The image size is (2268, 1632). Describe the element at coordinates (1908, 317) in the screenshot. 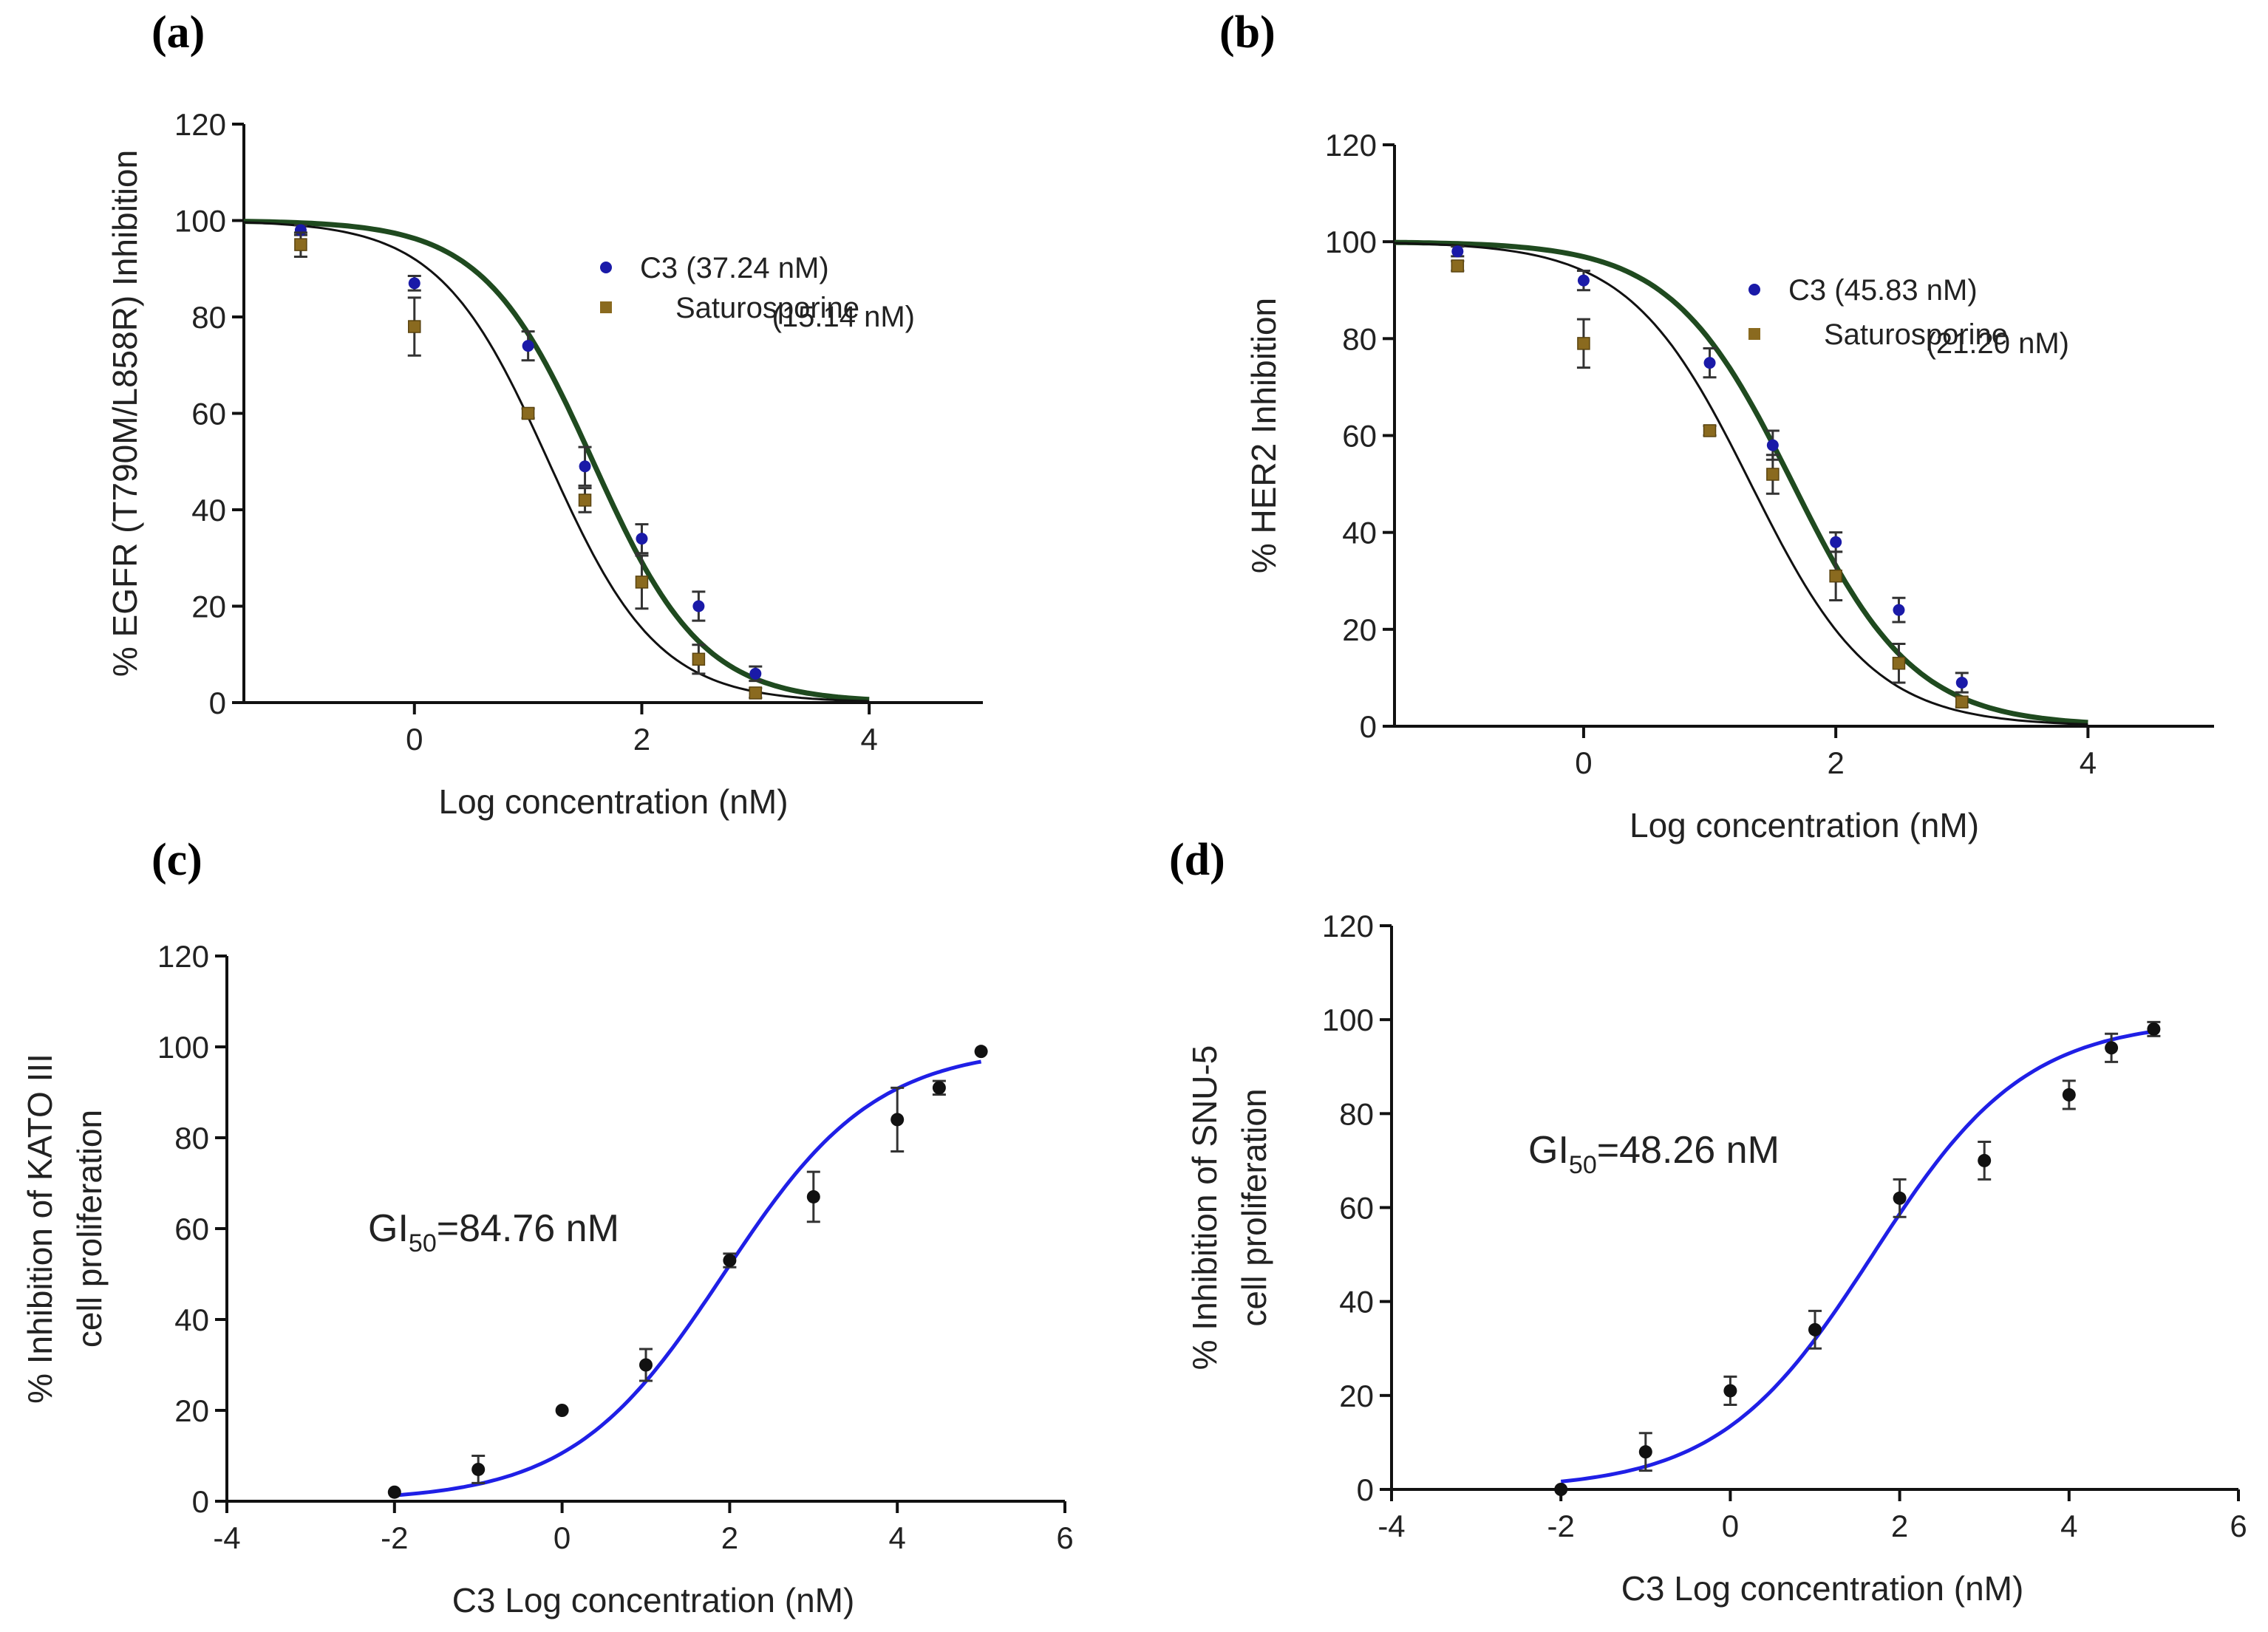

I see `legend: C3 (45.83 nM) Saturosporine(21.20 nM)` at that location.